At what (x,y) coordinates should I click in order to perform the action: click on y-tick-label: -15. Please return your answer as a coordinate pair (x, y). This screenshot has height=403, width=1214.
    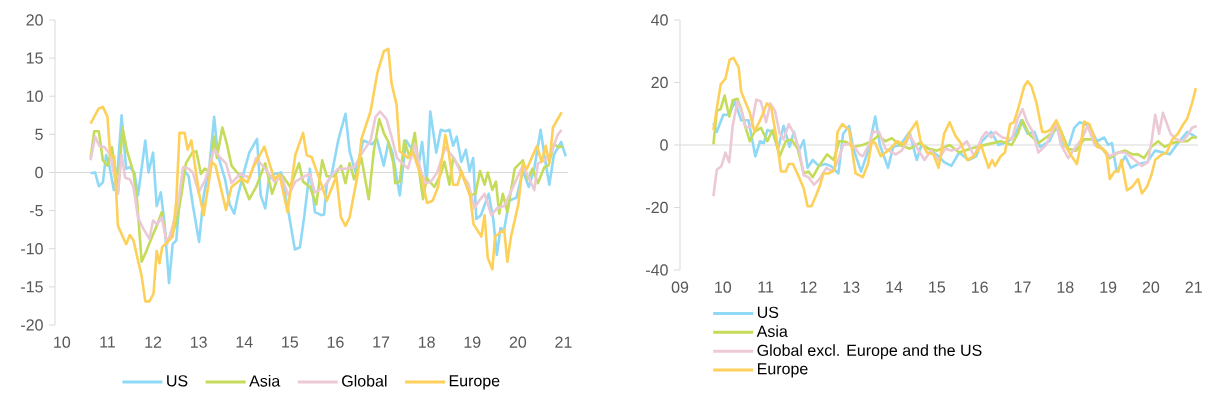
    Looking at the image, I should click on (32, 287).